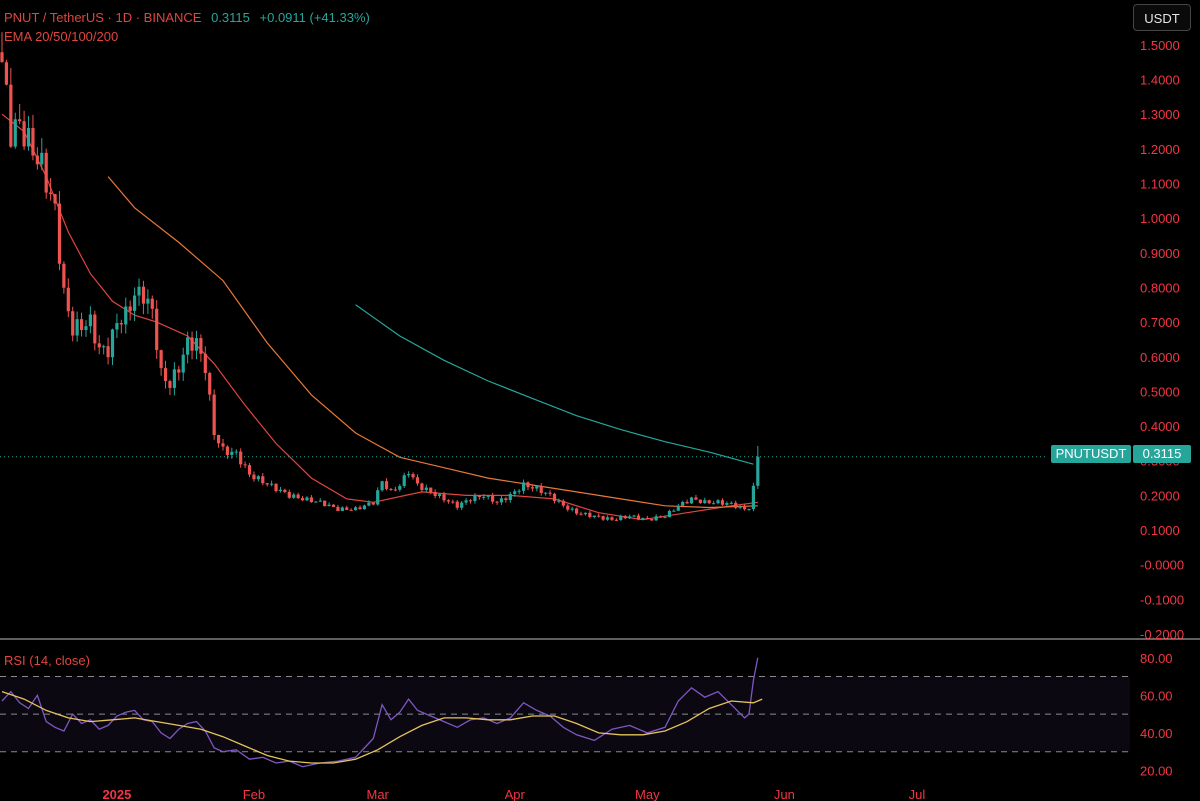  What do you see at coordinates (382, 727) in the screenshot?
I see `rsi-ma-line` at bounding box center [382, 727].